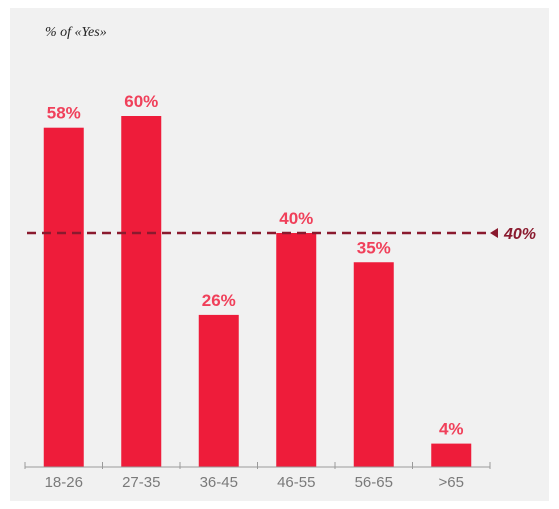 This screenshot has height=509, width=559. What do you see at coordinates (494, 233) in the screenshot?
I see `reference-arrow-icon` at bounding box center [494, 233].